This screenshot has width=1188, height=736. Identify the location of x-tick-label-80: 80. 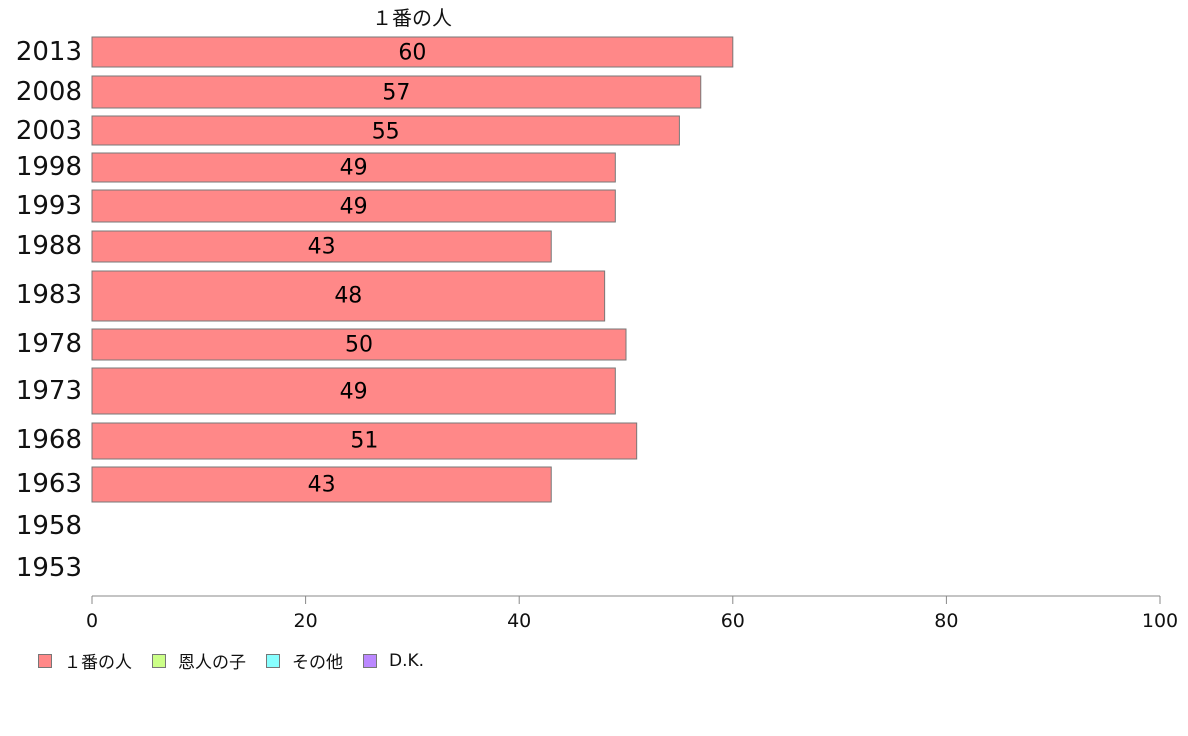
(946, 621).